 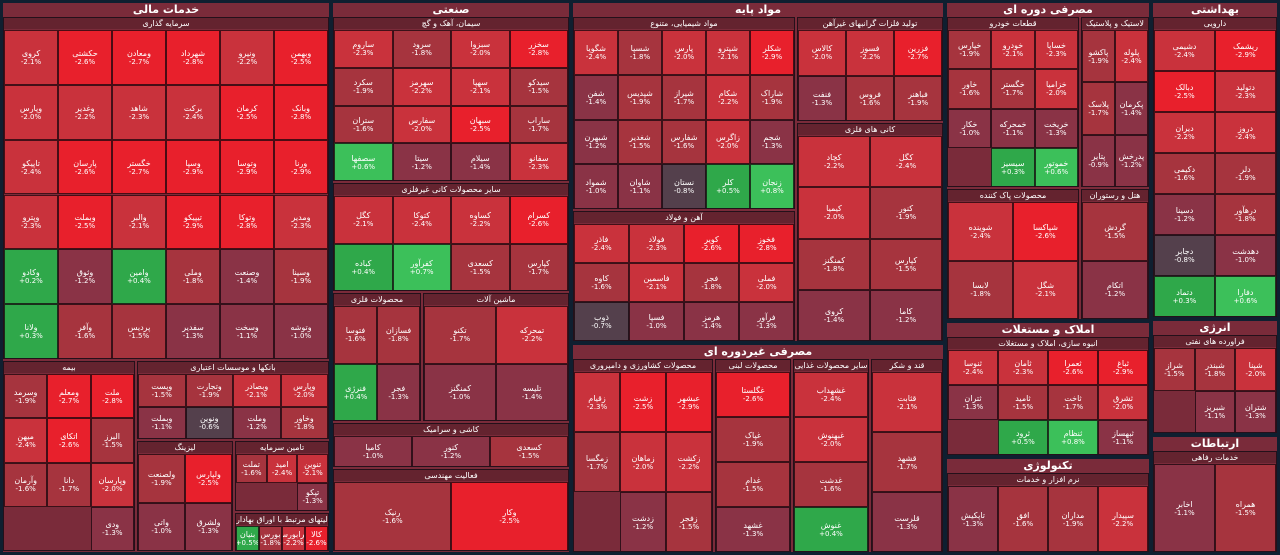 I want to click on stock-tile: کاما -1.2%, so click(x=906, y=314).